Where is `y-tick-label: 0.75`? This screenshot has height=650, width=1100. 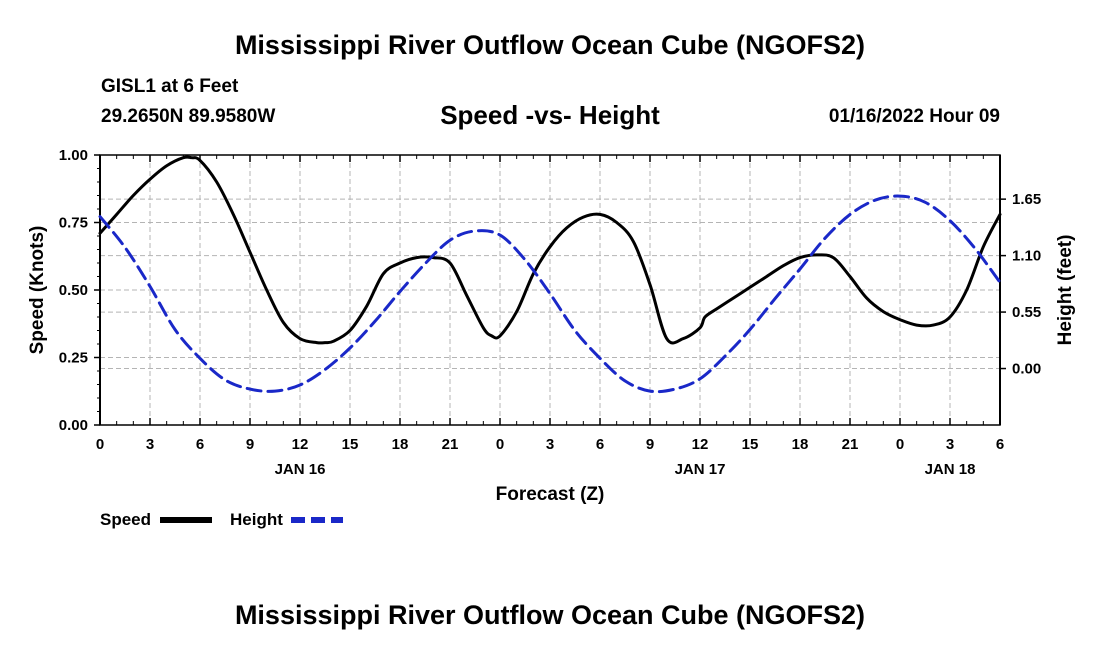 y-tick-label: 0.75 is located at coordinates (73, 223).